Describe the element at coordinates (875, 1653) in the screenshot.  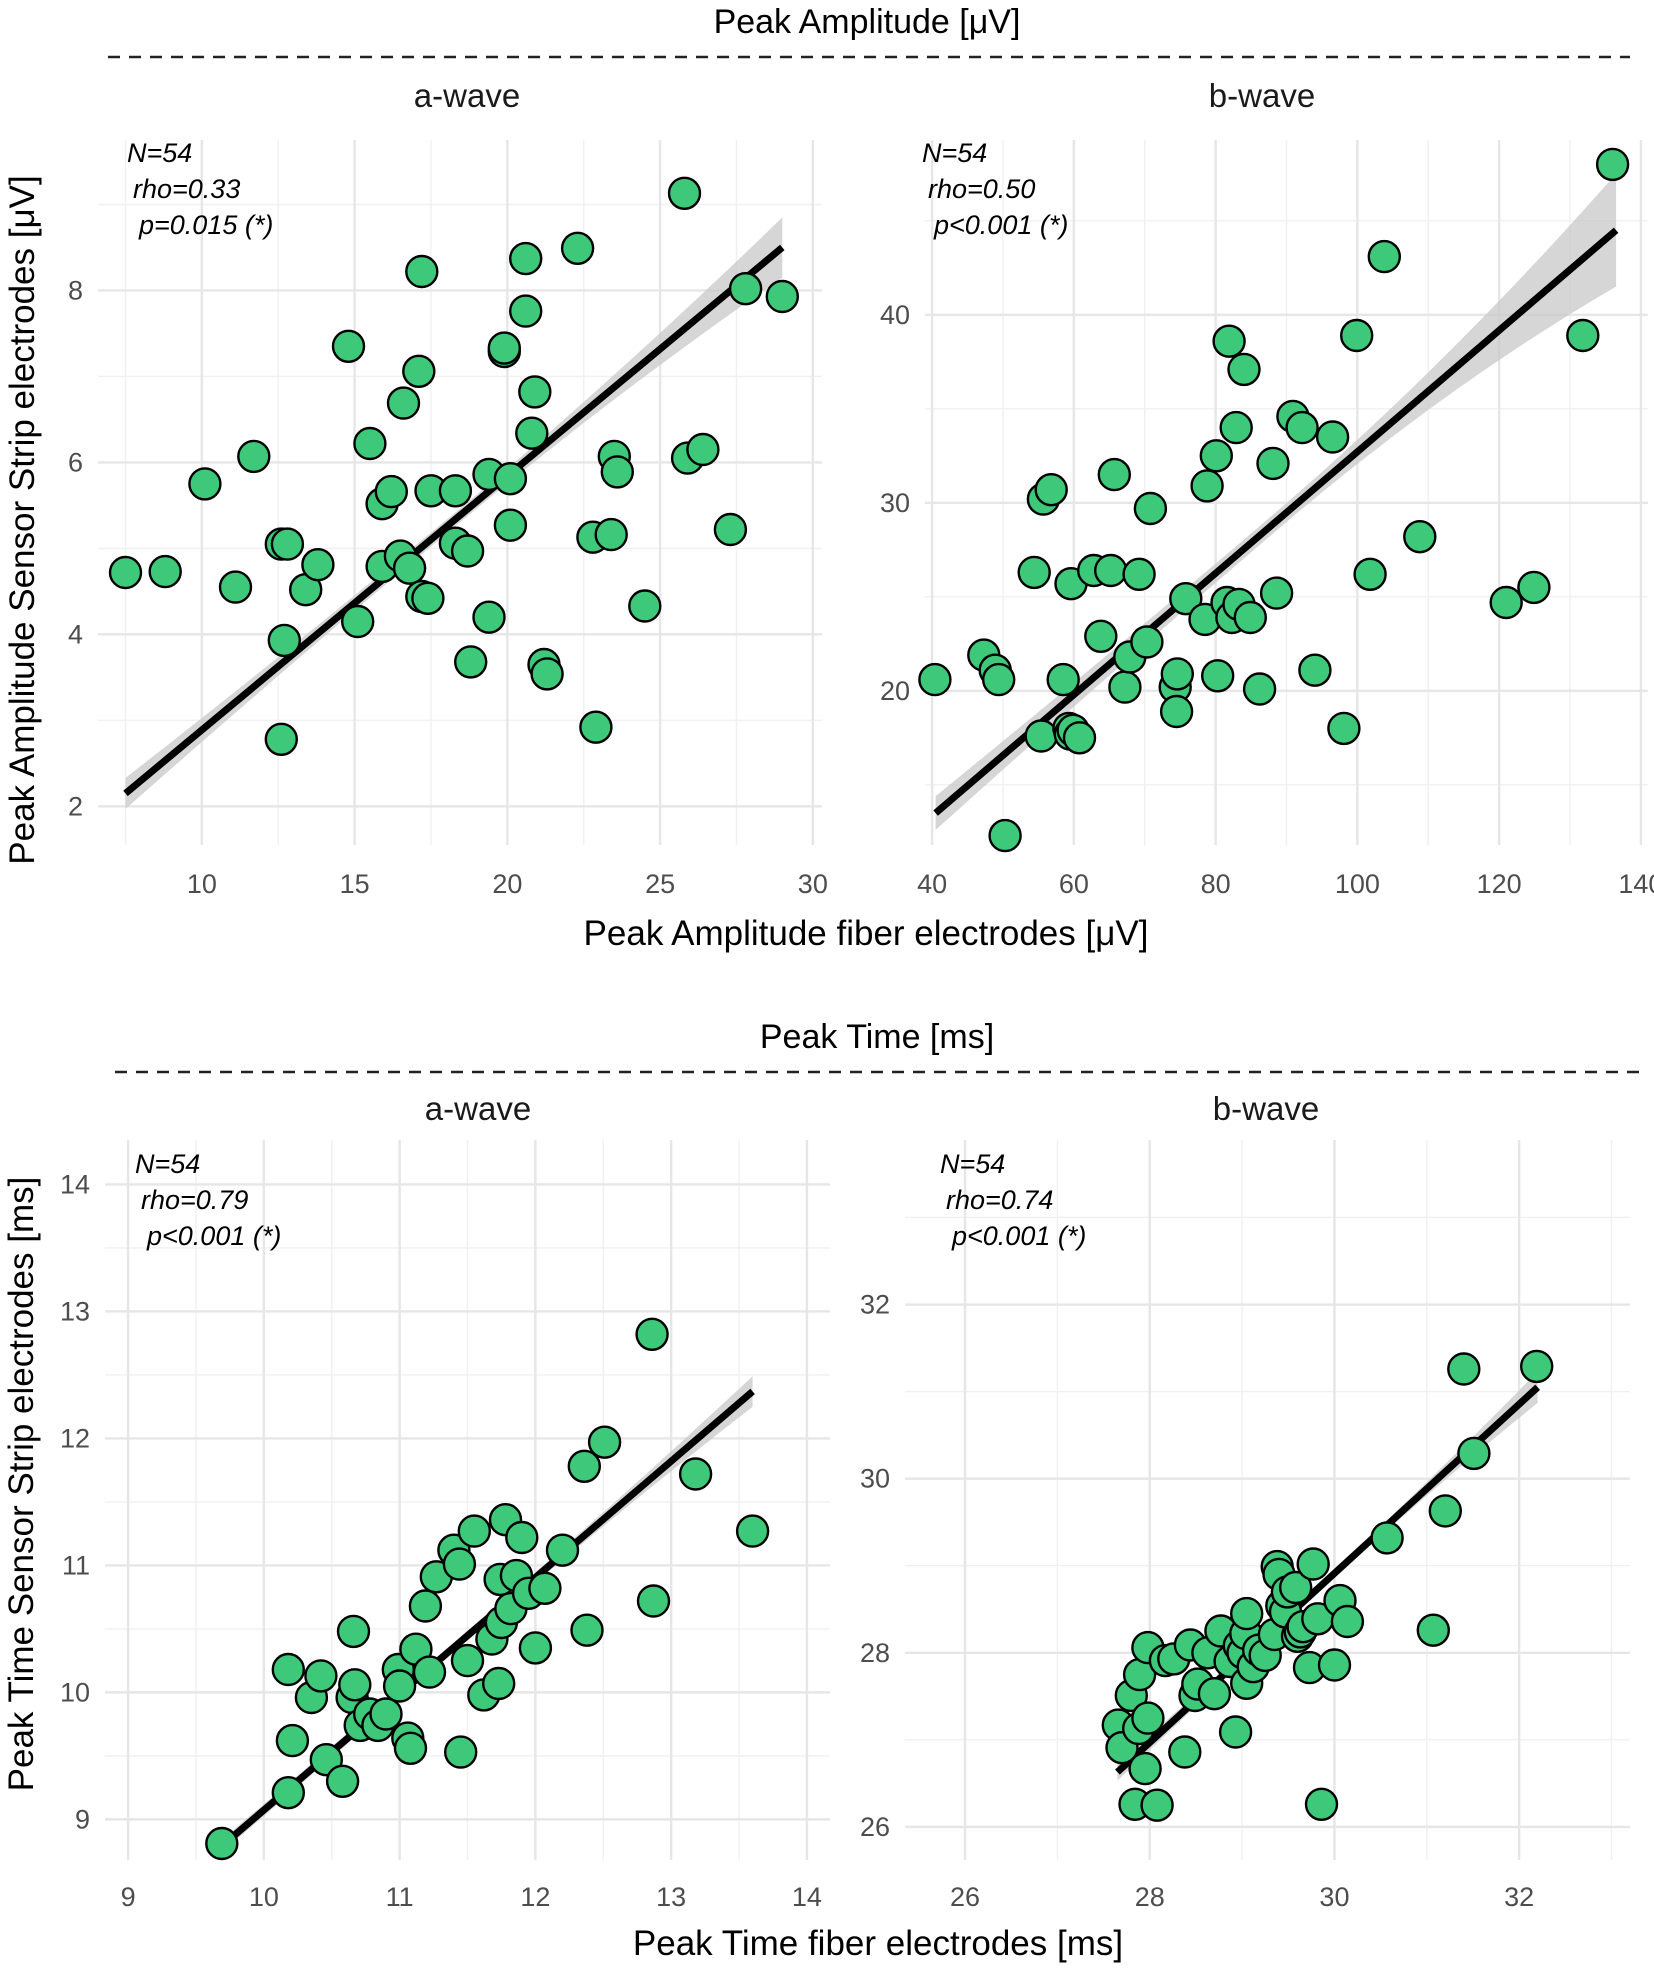
I see `y-tick-label: 28` at that location.